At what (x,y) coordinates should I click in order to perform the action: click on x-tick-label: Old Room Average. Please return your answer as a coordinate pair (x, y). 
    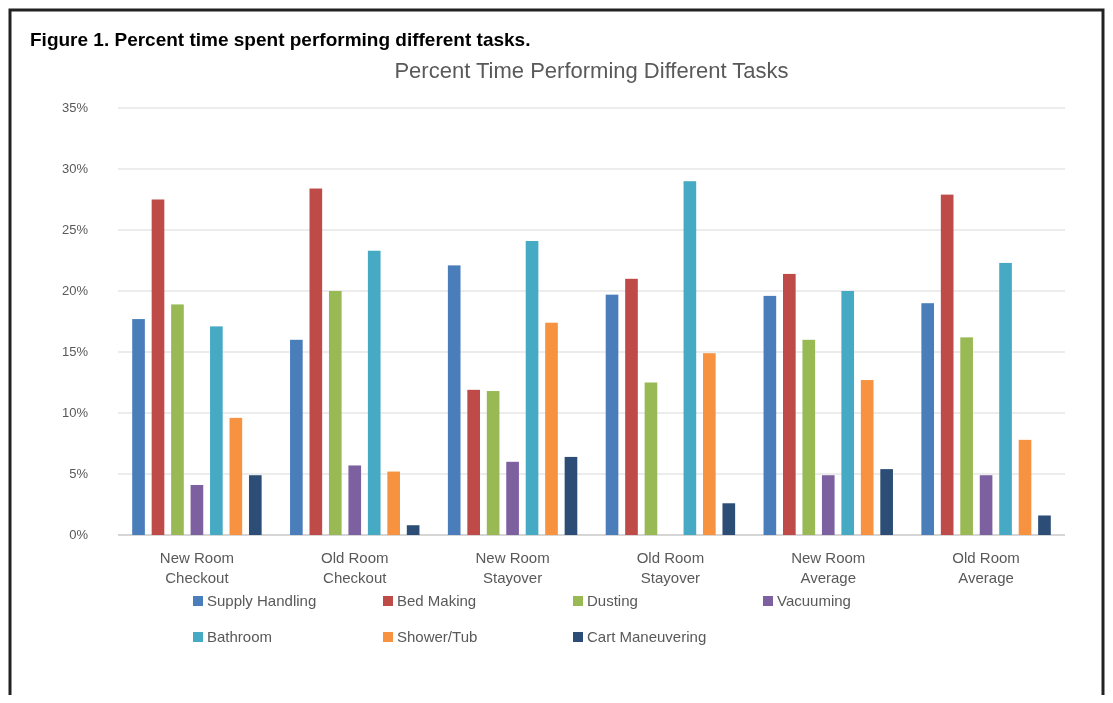
    Looking at the image, I should click on (986, 567).